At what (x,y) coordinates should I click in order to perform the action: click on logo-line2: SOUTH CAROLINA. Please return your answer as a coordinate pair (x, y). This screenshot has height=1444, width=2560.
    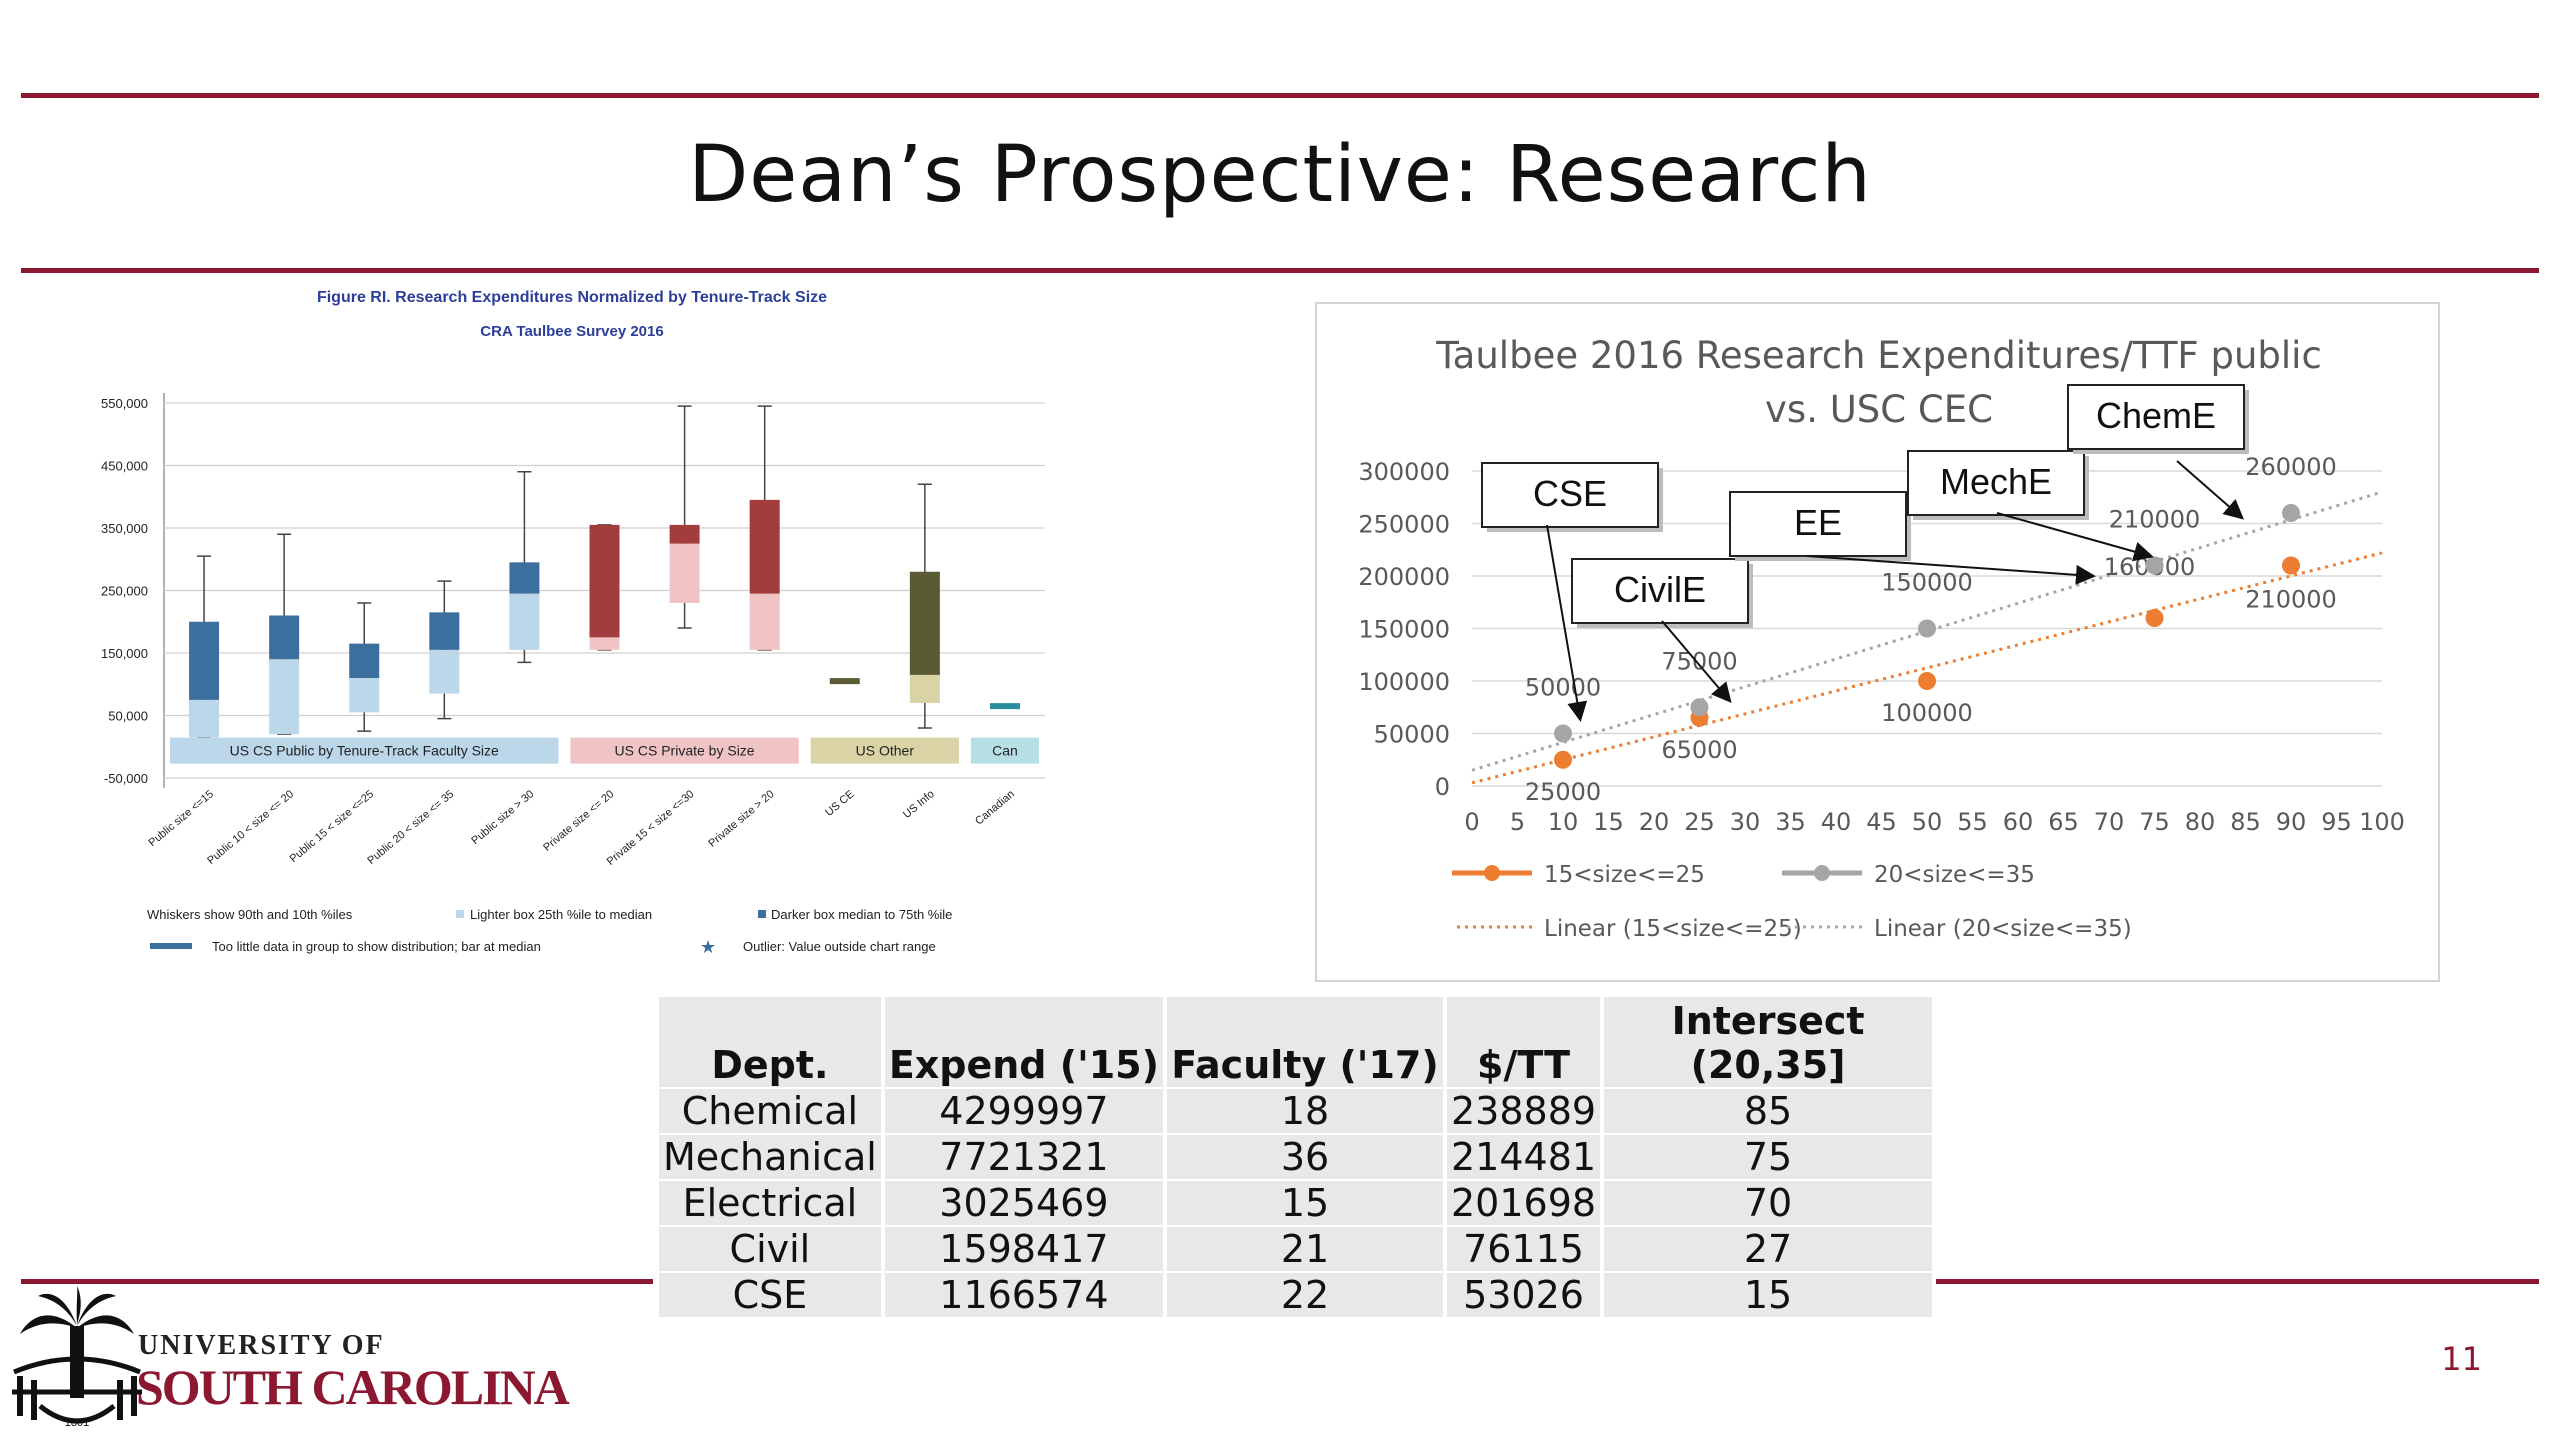
    Looking at the image, I should click on (353, 1387).